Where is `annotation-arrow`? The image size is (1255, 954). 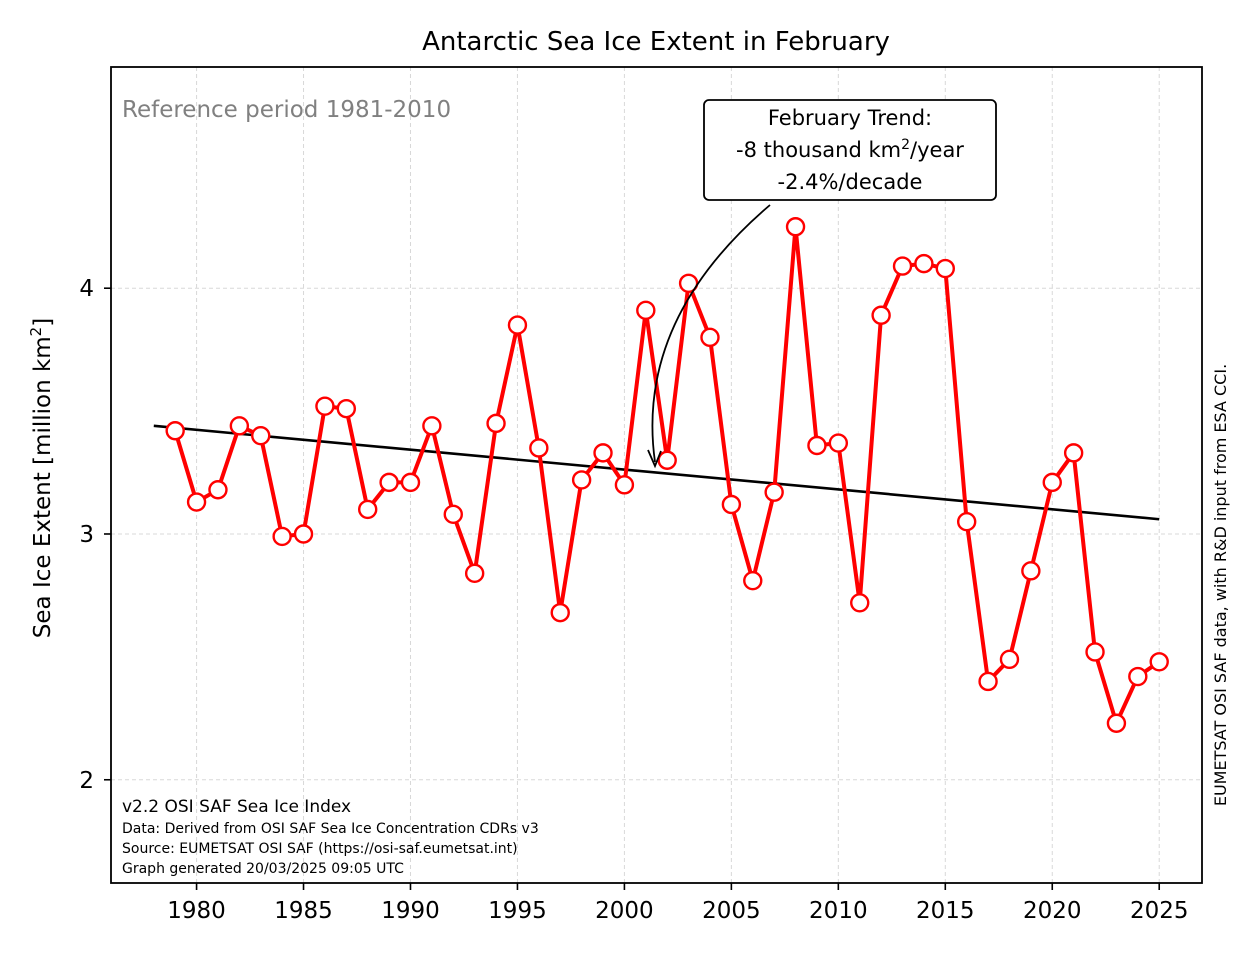
annotation-arrow is located at coordinates (711, 333).